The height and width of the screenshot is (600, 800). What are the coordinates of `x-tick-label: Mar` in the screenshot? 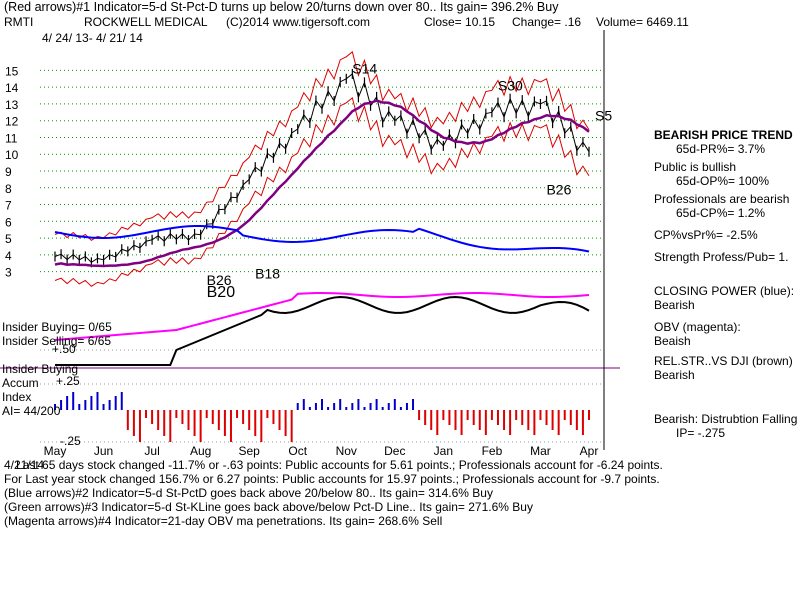 It's located at (540, 451).